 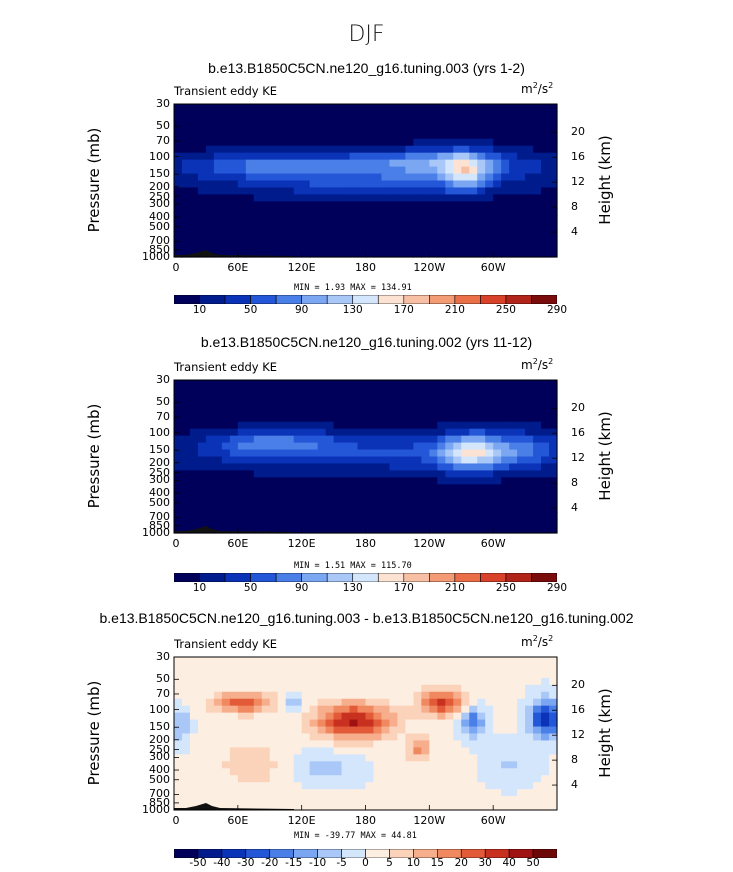 What do you see at coordinates (391, 577) in the screenshot?
I see `colorbar-swatch` at bounding box center [391, 577].